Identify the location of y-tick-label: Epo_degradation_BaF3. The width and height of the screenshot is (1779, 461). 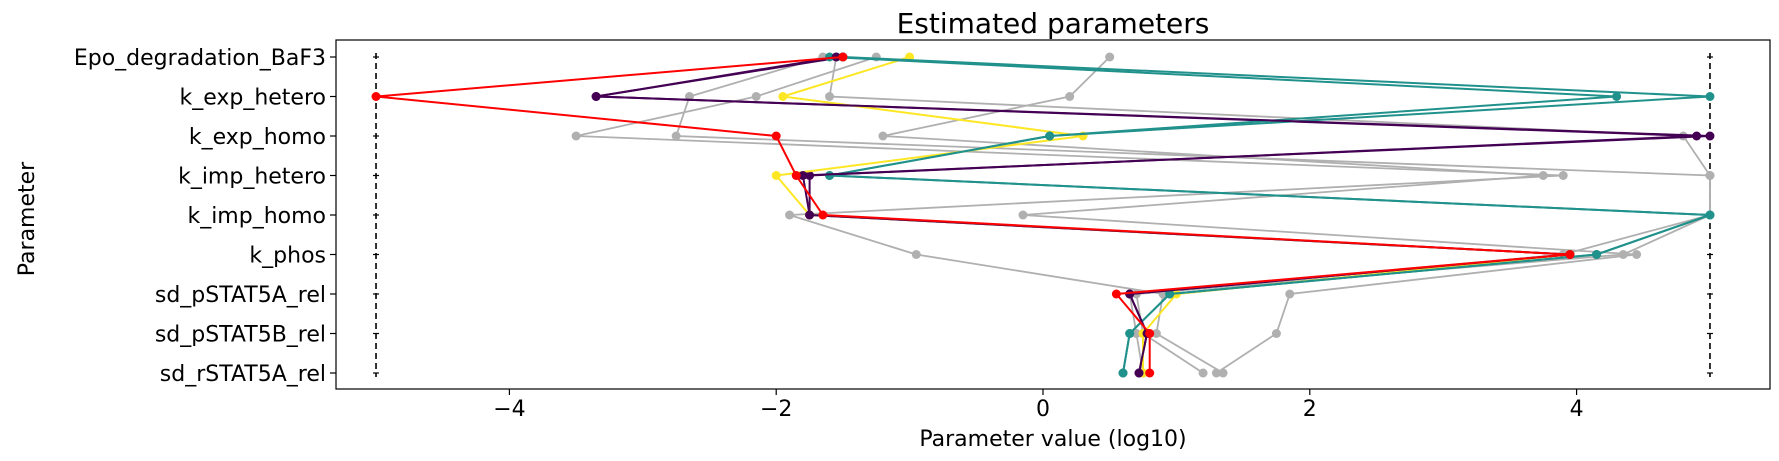
(200, 58).